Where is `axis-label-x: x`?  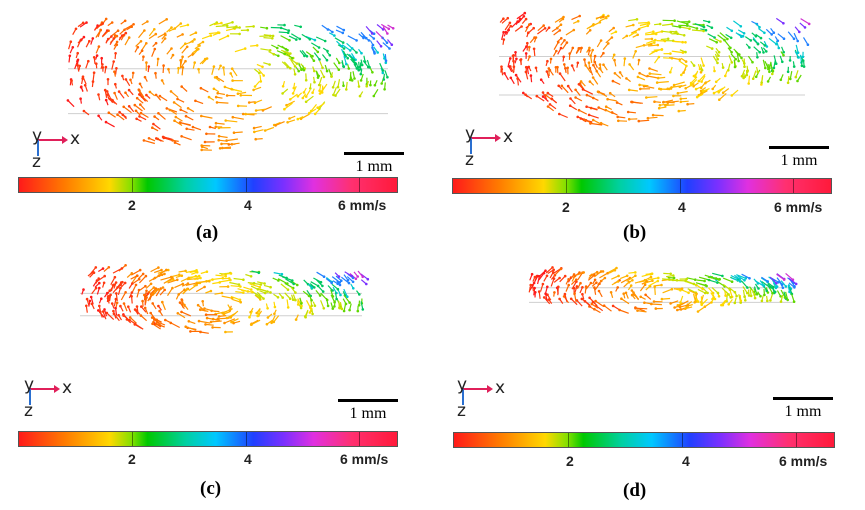 axis-label-x: x is located at coordinates (75, 139).